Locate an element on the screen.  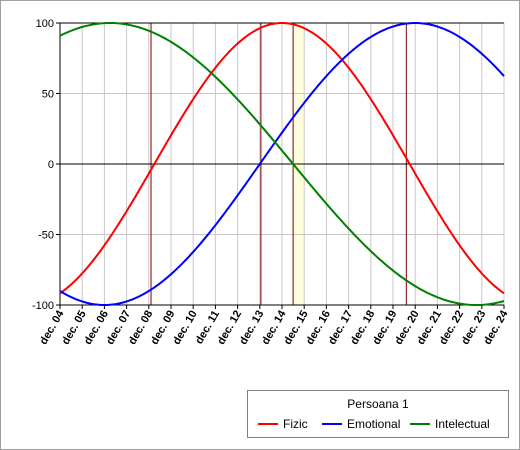
y-tick-label: 0 is located at coordinates (51, 165).